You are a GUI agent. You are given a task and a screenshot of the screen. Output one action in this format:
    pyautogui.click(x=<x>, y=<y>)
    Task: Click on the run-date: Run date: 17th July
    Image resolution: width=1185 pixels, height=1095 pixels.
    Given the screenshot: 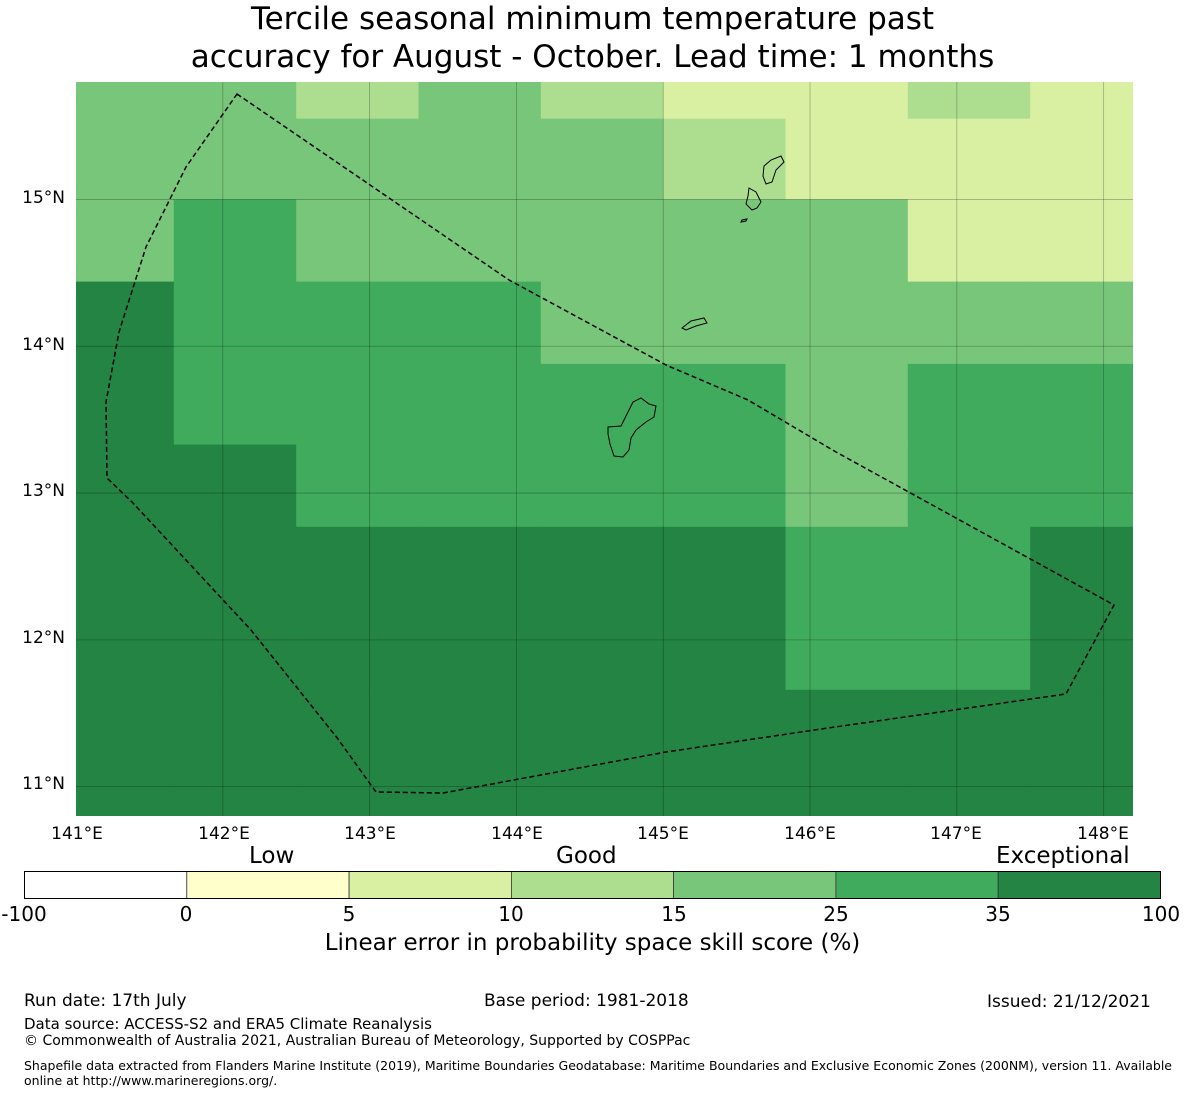 What is the action you would take?
    pyautogui.click(x=105, y=1001)
    